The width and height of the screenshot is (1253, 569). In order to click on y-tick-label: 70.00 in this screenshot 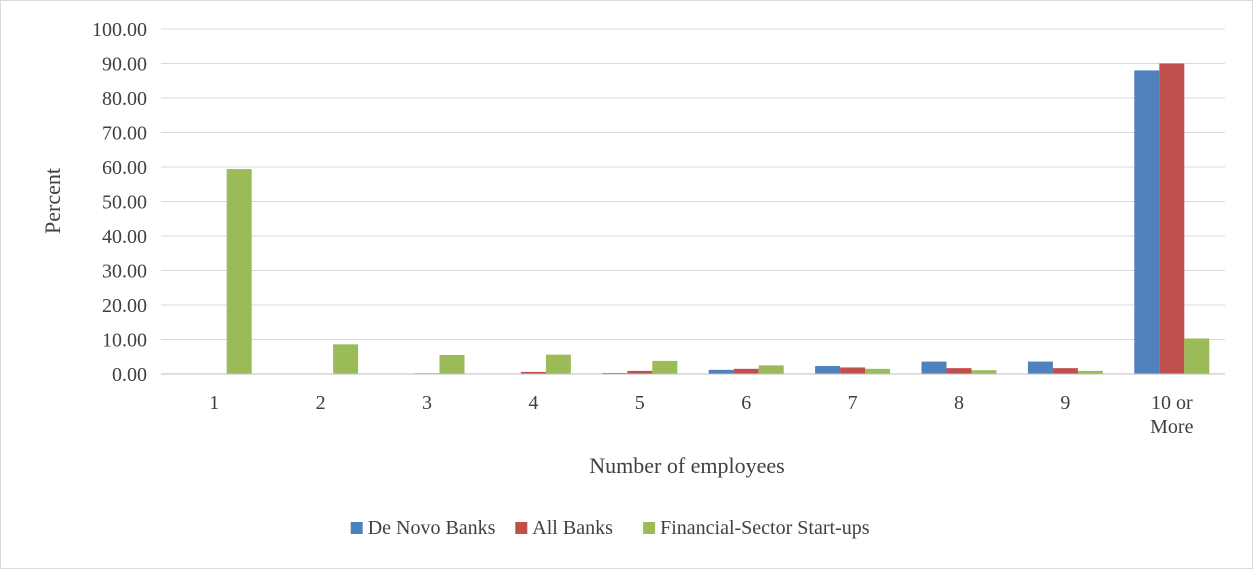, I will do `click(124, 134)`.